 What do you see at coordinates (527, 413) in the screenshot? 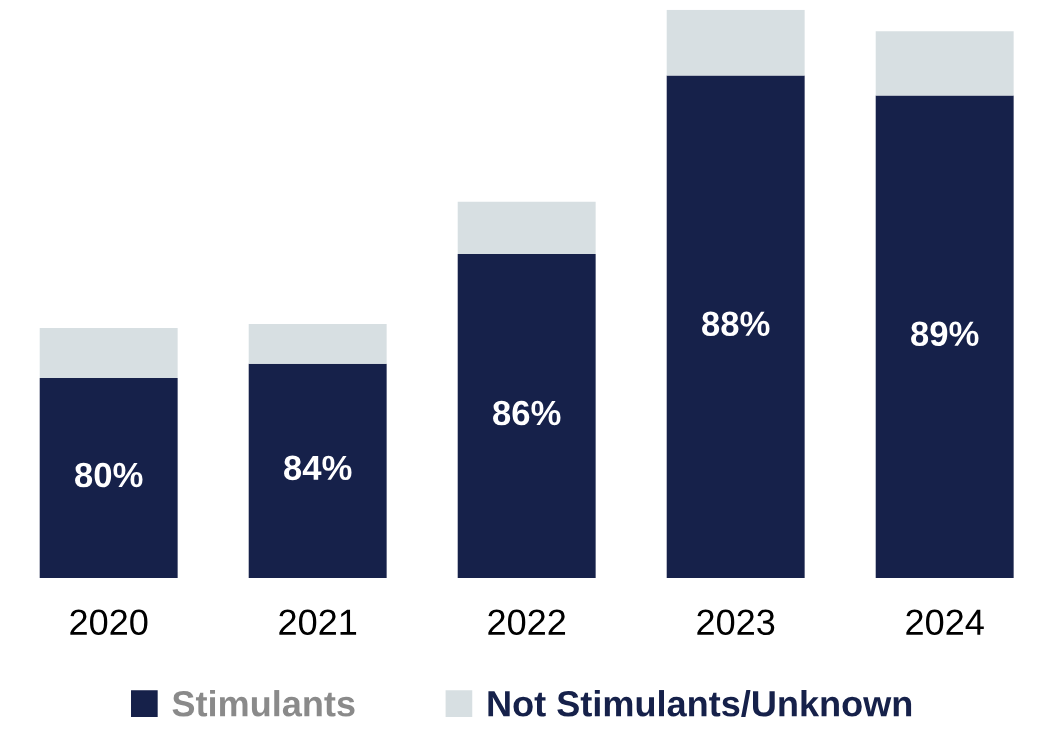
I see `annotation: 86%` at bounding box center [527, 413].